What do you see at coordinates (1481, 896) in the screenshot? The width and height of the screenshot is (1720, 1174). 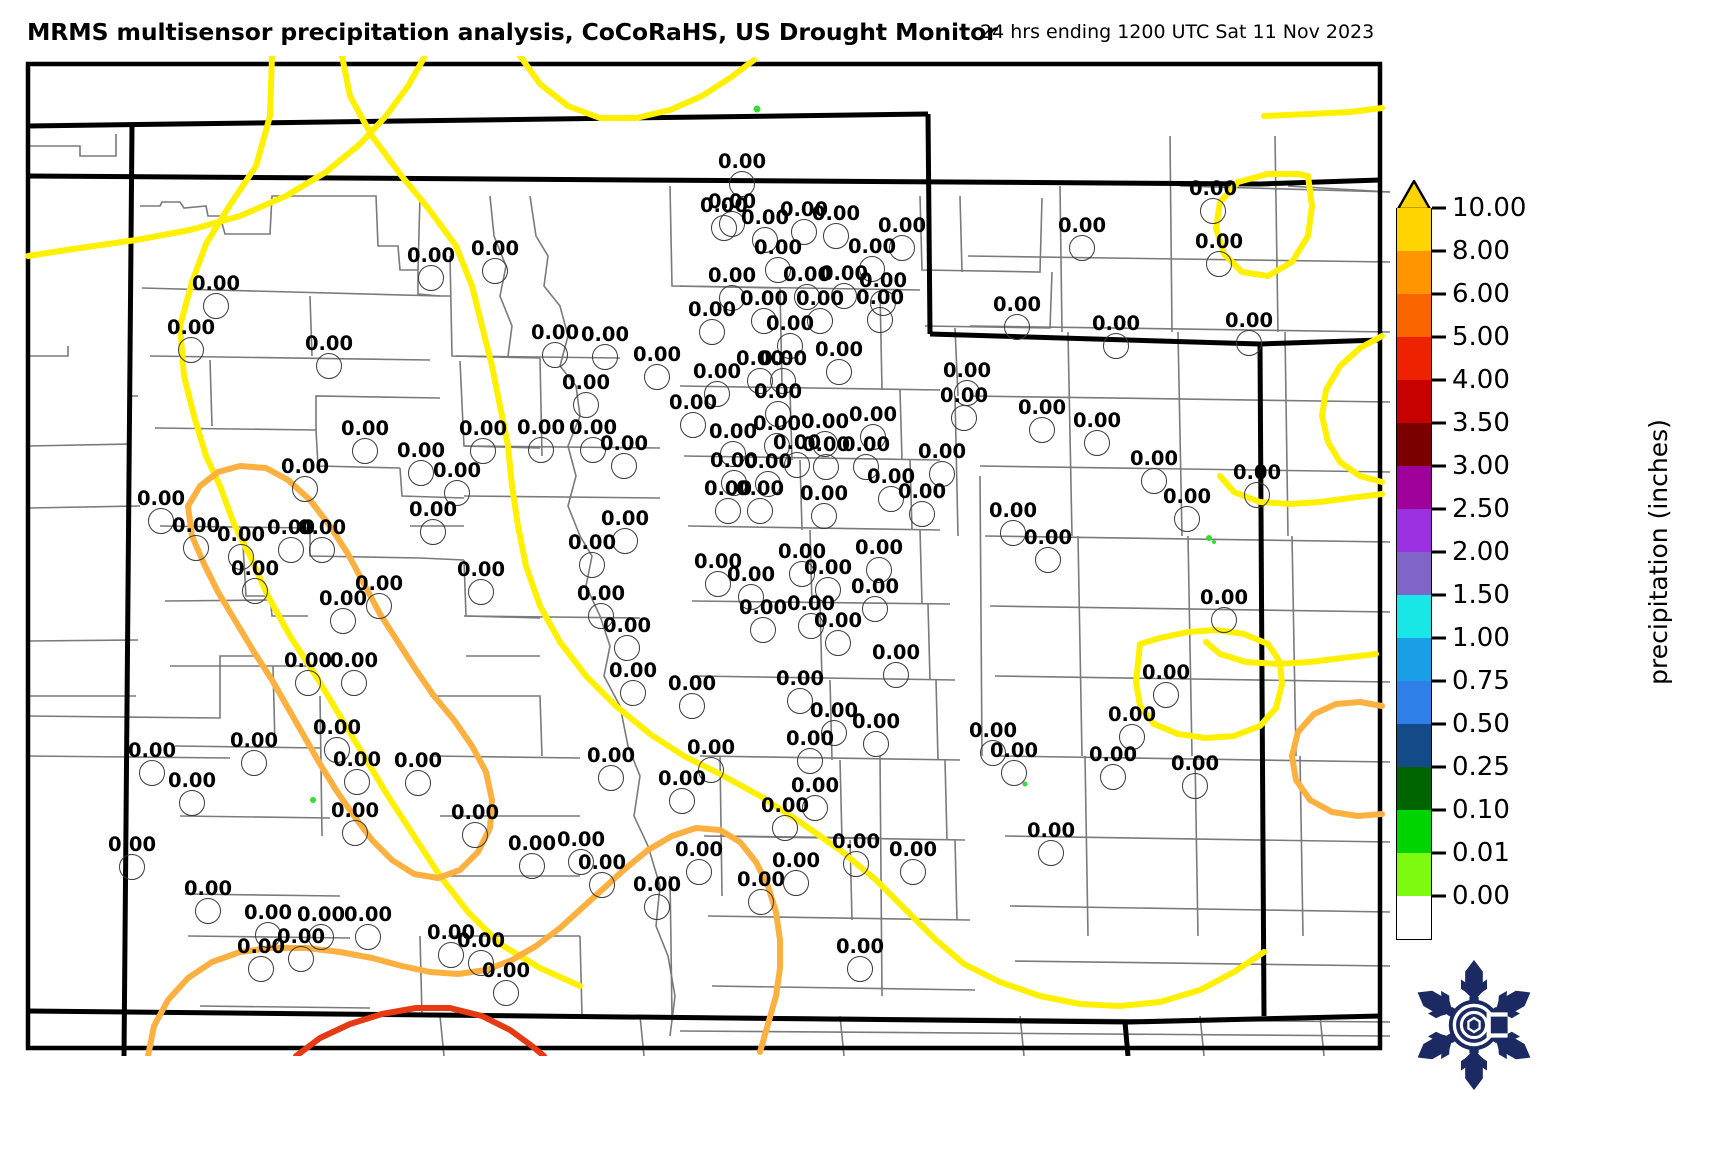 I see `colorbar-tick-label: 0.00` at bounding box center [1481, 896].